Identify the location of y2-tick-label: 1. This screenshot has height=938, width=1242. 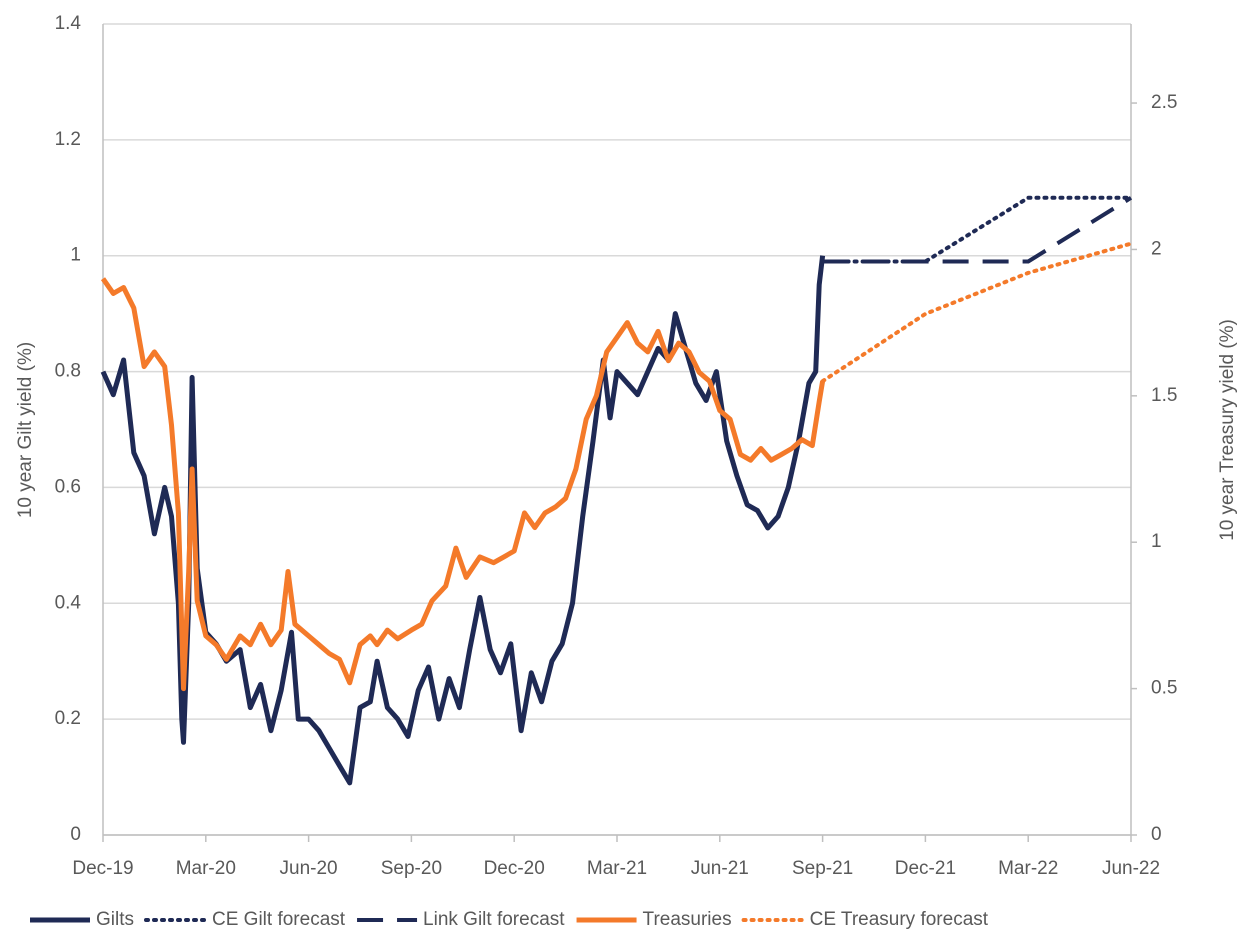
(1156, 541).